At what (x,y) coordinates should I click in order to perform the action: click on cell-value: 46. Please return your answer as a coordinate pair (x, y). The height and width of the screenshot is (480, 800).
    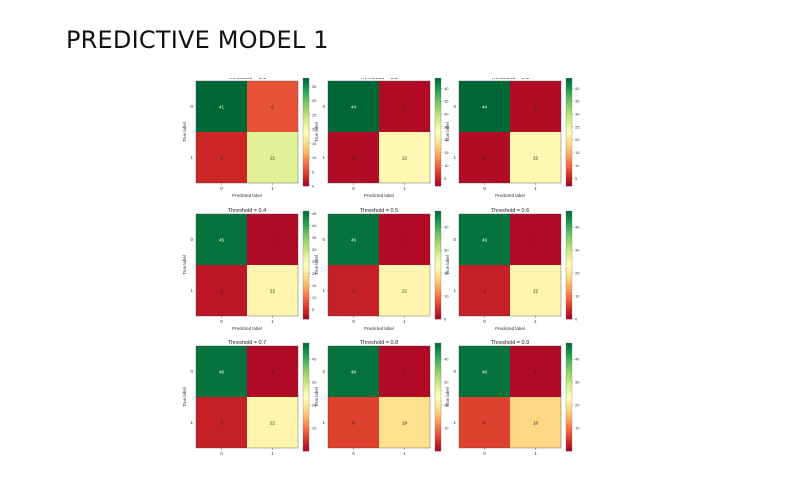
    Looking at the image, I should click on (222, 372).